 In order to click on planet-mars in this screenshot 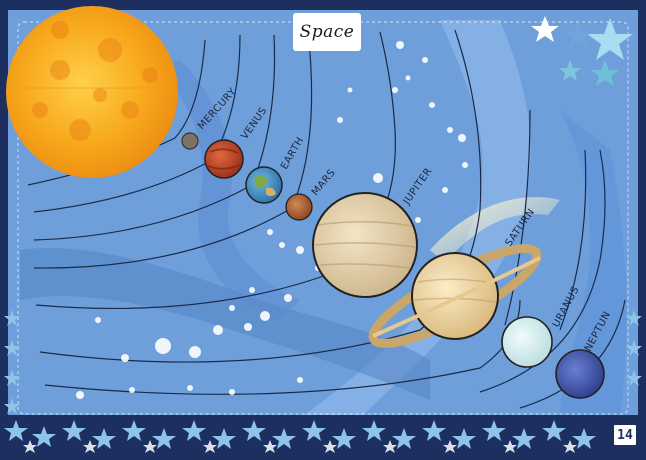, I will do `click(299, 207)`.